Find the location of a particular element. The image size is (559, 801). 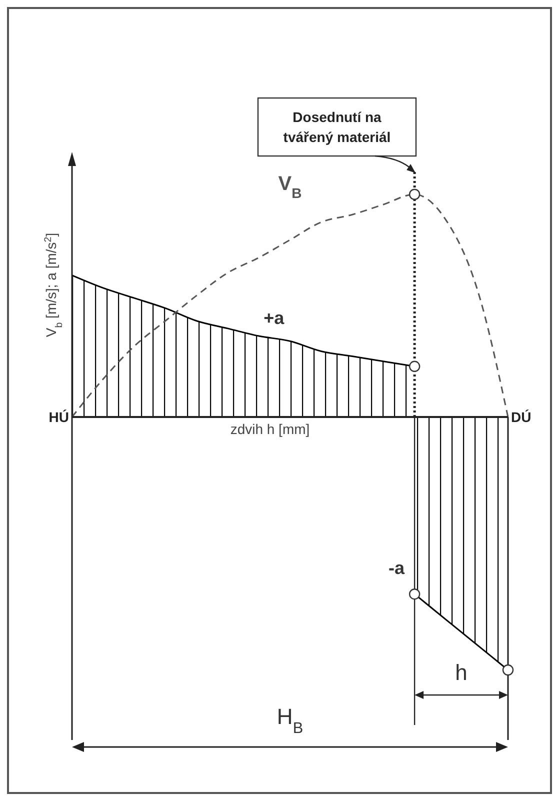

text: DÚ is located at coordinates (521, 417).